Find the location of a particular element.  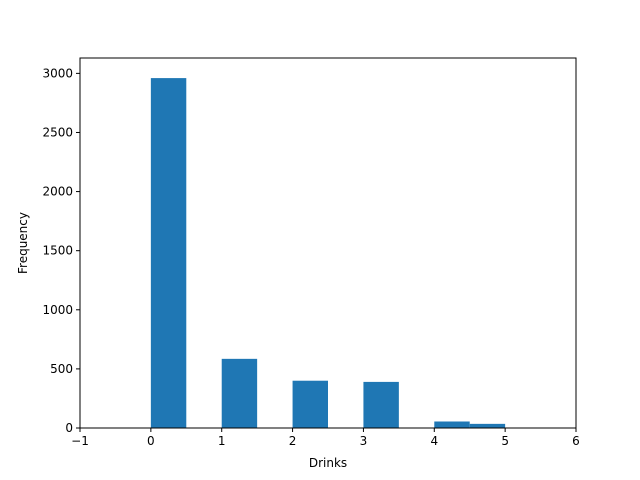

y-tick-label: 500 is located at coordinates (61, 369).